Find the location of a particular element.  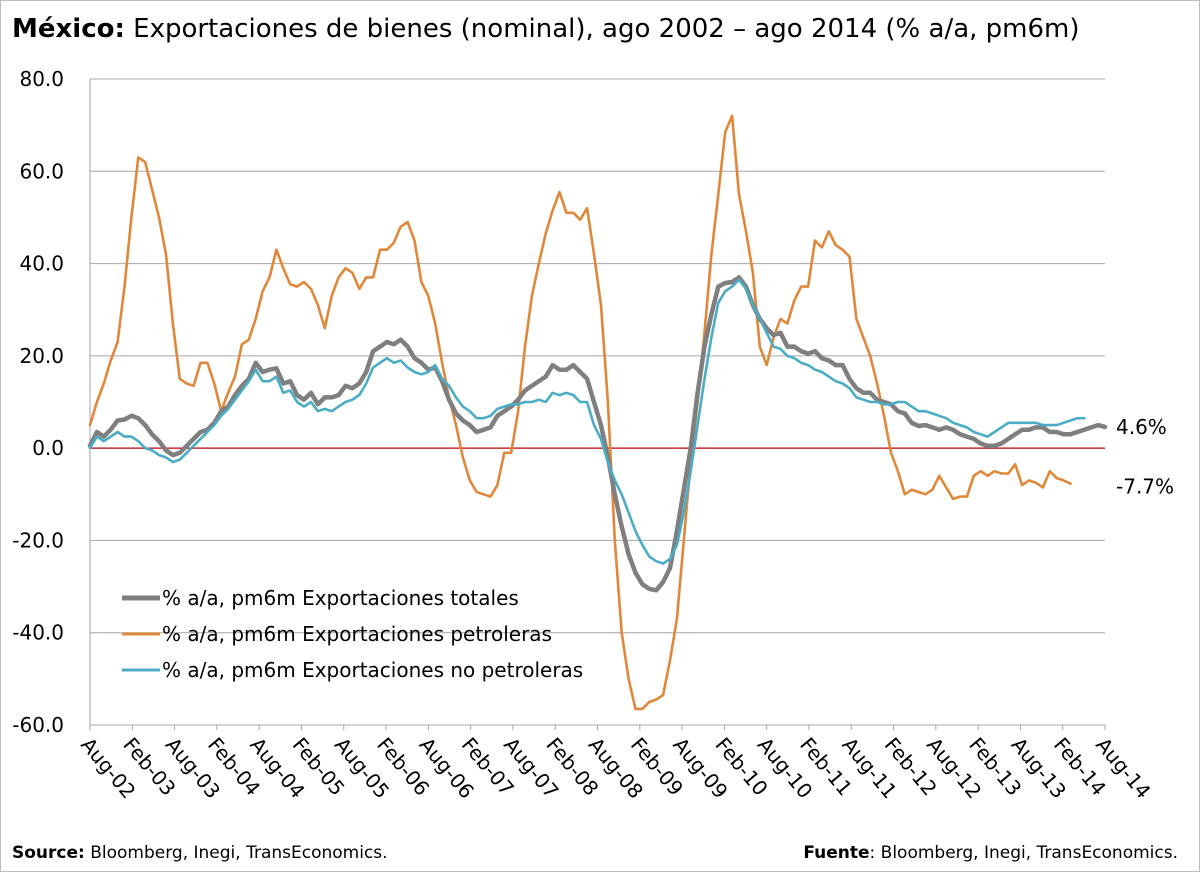

y-tick-label: 40.0 is located at coordinates (41, 264).